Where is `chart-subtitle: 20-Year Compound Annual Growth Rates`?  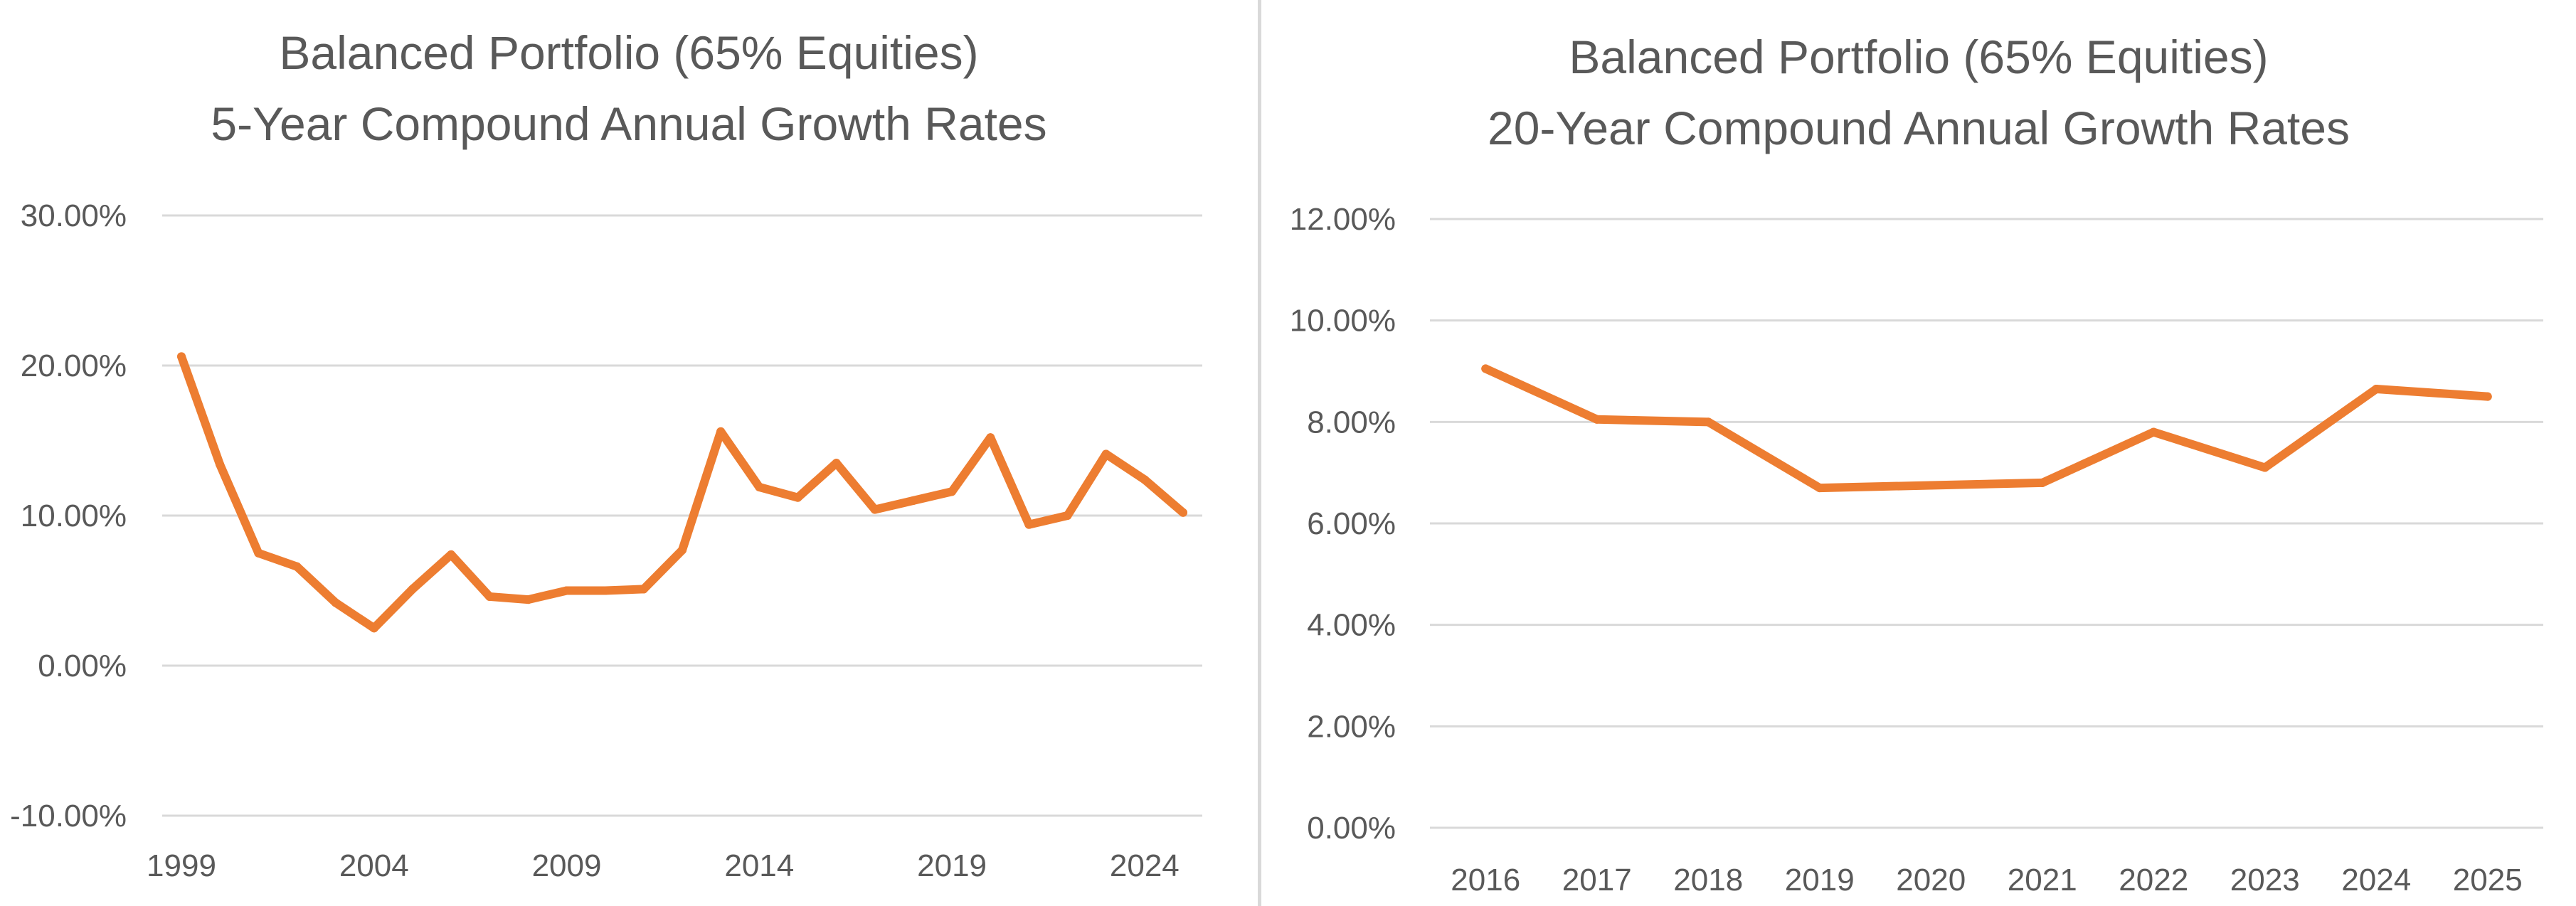 chart-subtitle: 20-Year Compound Annual Growth Rates is located at coordinates (1919, 128).